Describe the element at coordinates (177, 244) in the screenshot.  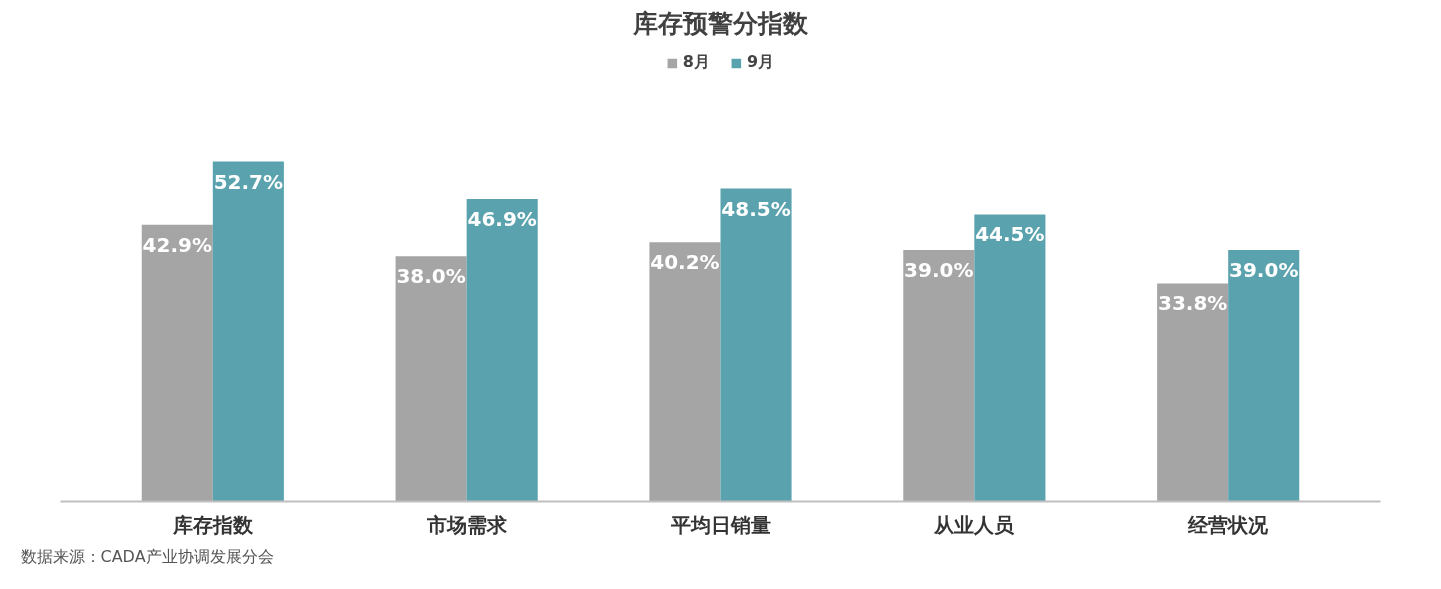
I see `data-label: 42.9%` at that location.